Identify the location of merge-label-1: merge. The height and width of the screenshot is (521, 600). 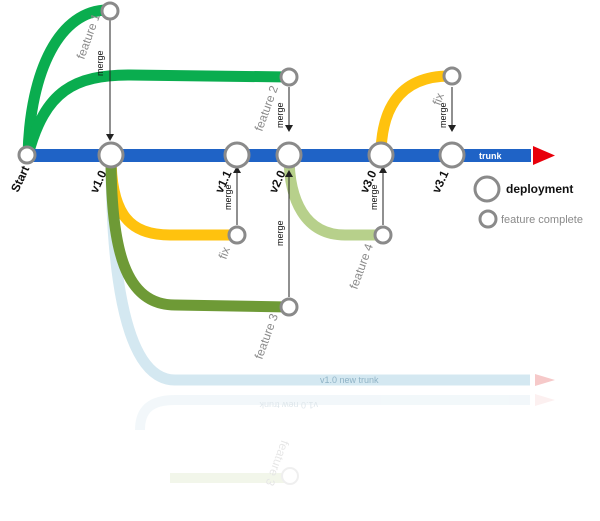
(100, 63).